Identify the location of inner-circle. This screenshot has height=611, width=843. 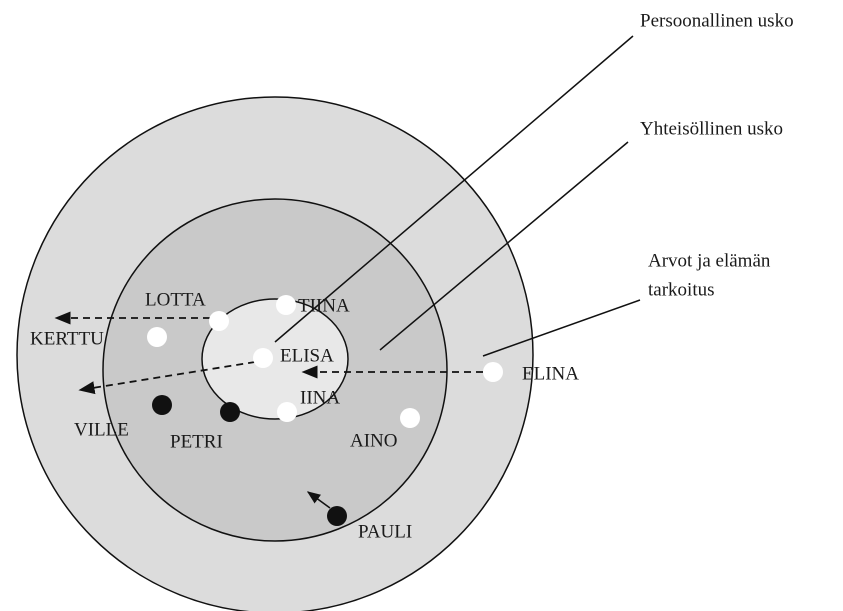
(275, 359).